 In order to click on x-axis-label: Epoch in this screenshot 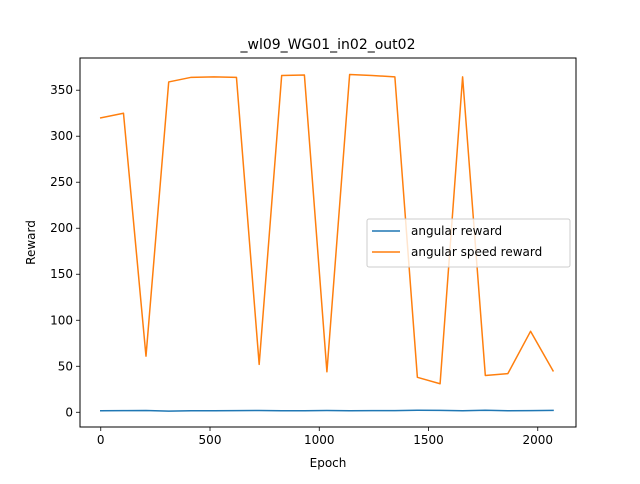, I will do `click(328, 463)`.